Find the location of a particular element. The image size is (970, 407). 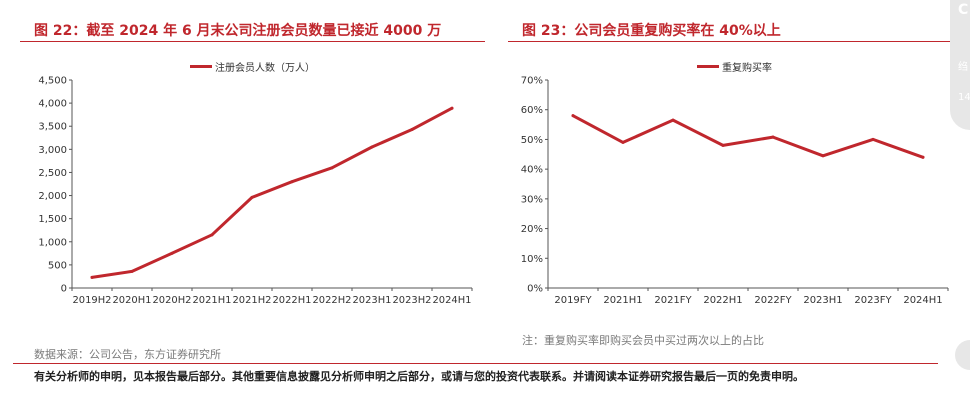

chart-23-y-tick-label: 50% is located at coordinates (532, 140).